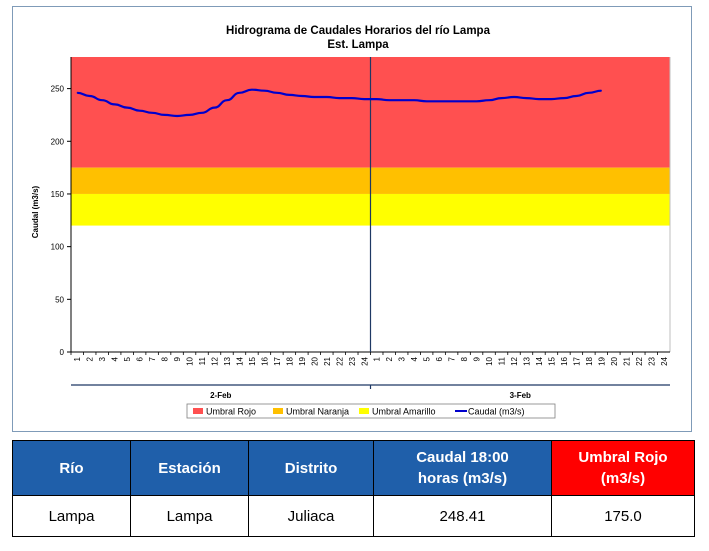 The width and height of the screenshot is (709, 551). I want to click on y-axis-label: Caudal (m3/s), so click(35, 211).